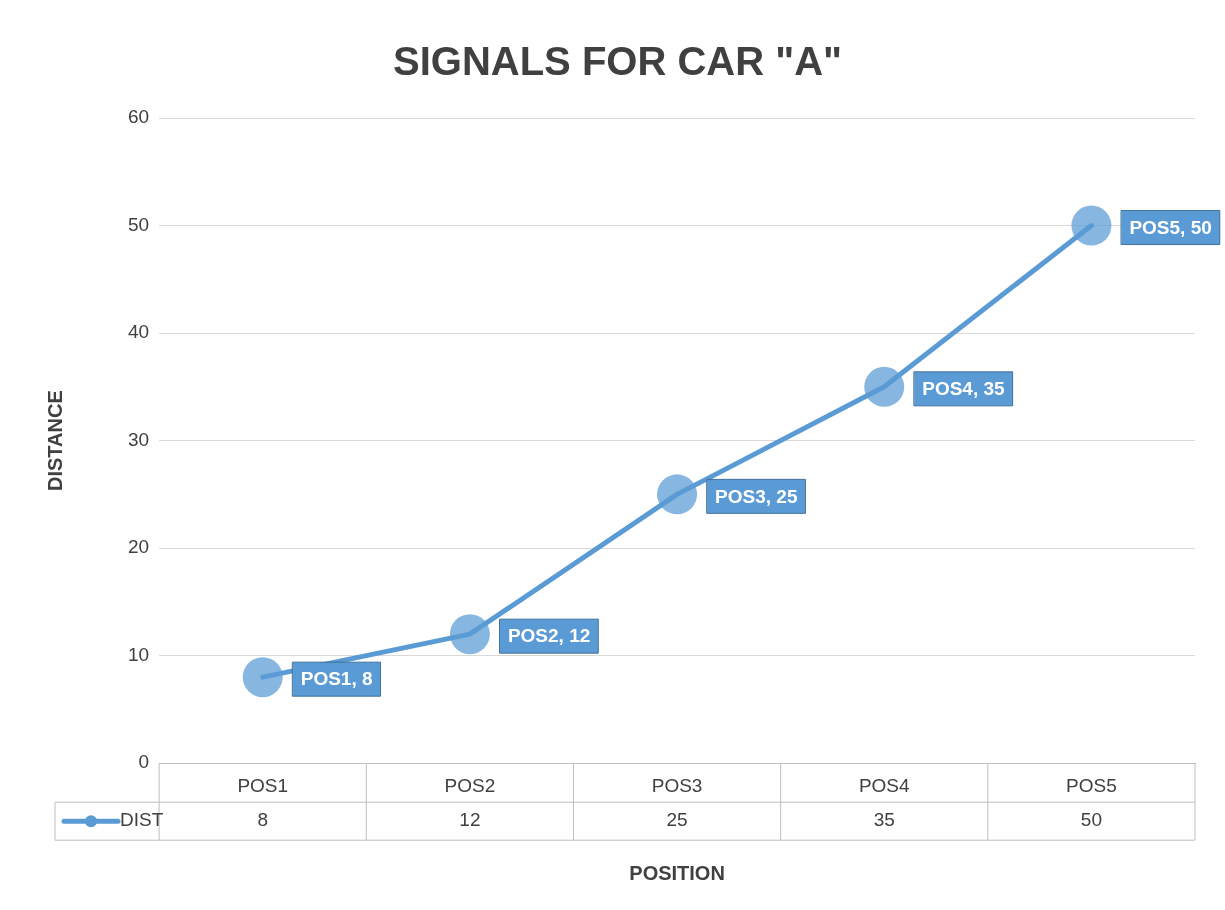 The image size is (1225, 910). I want to click on data-label: 12, so click(470, 820).